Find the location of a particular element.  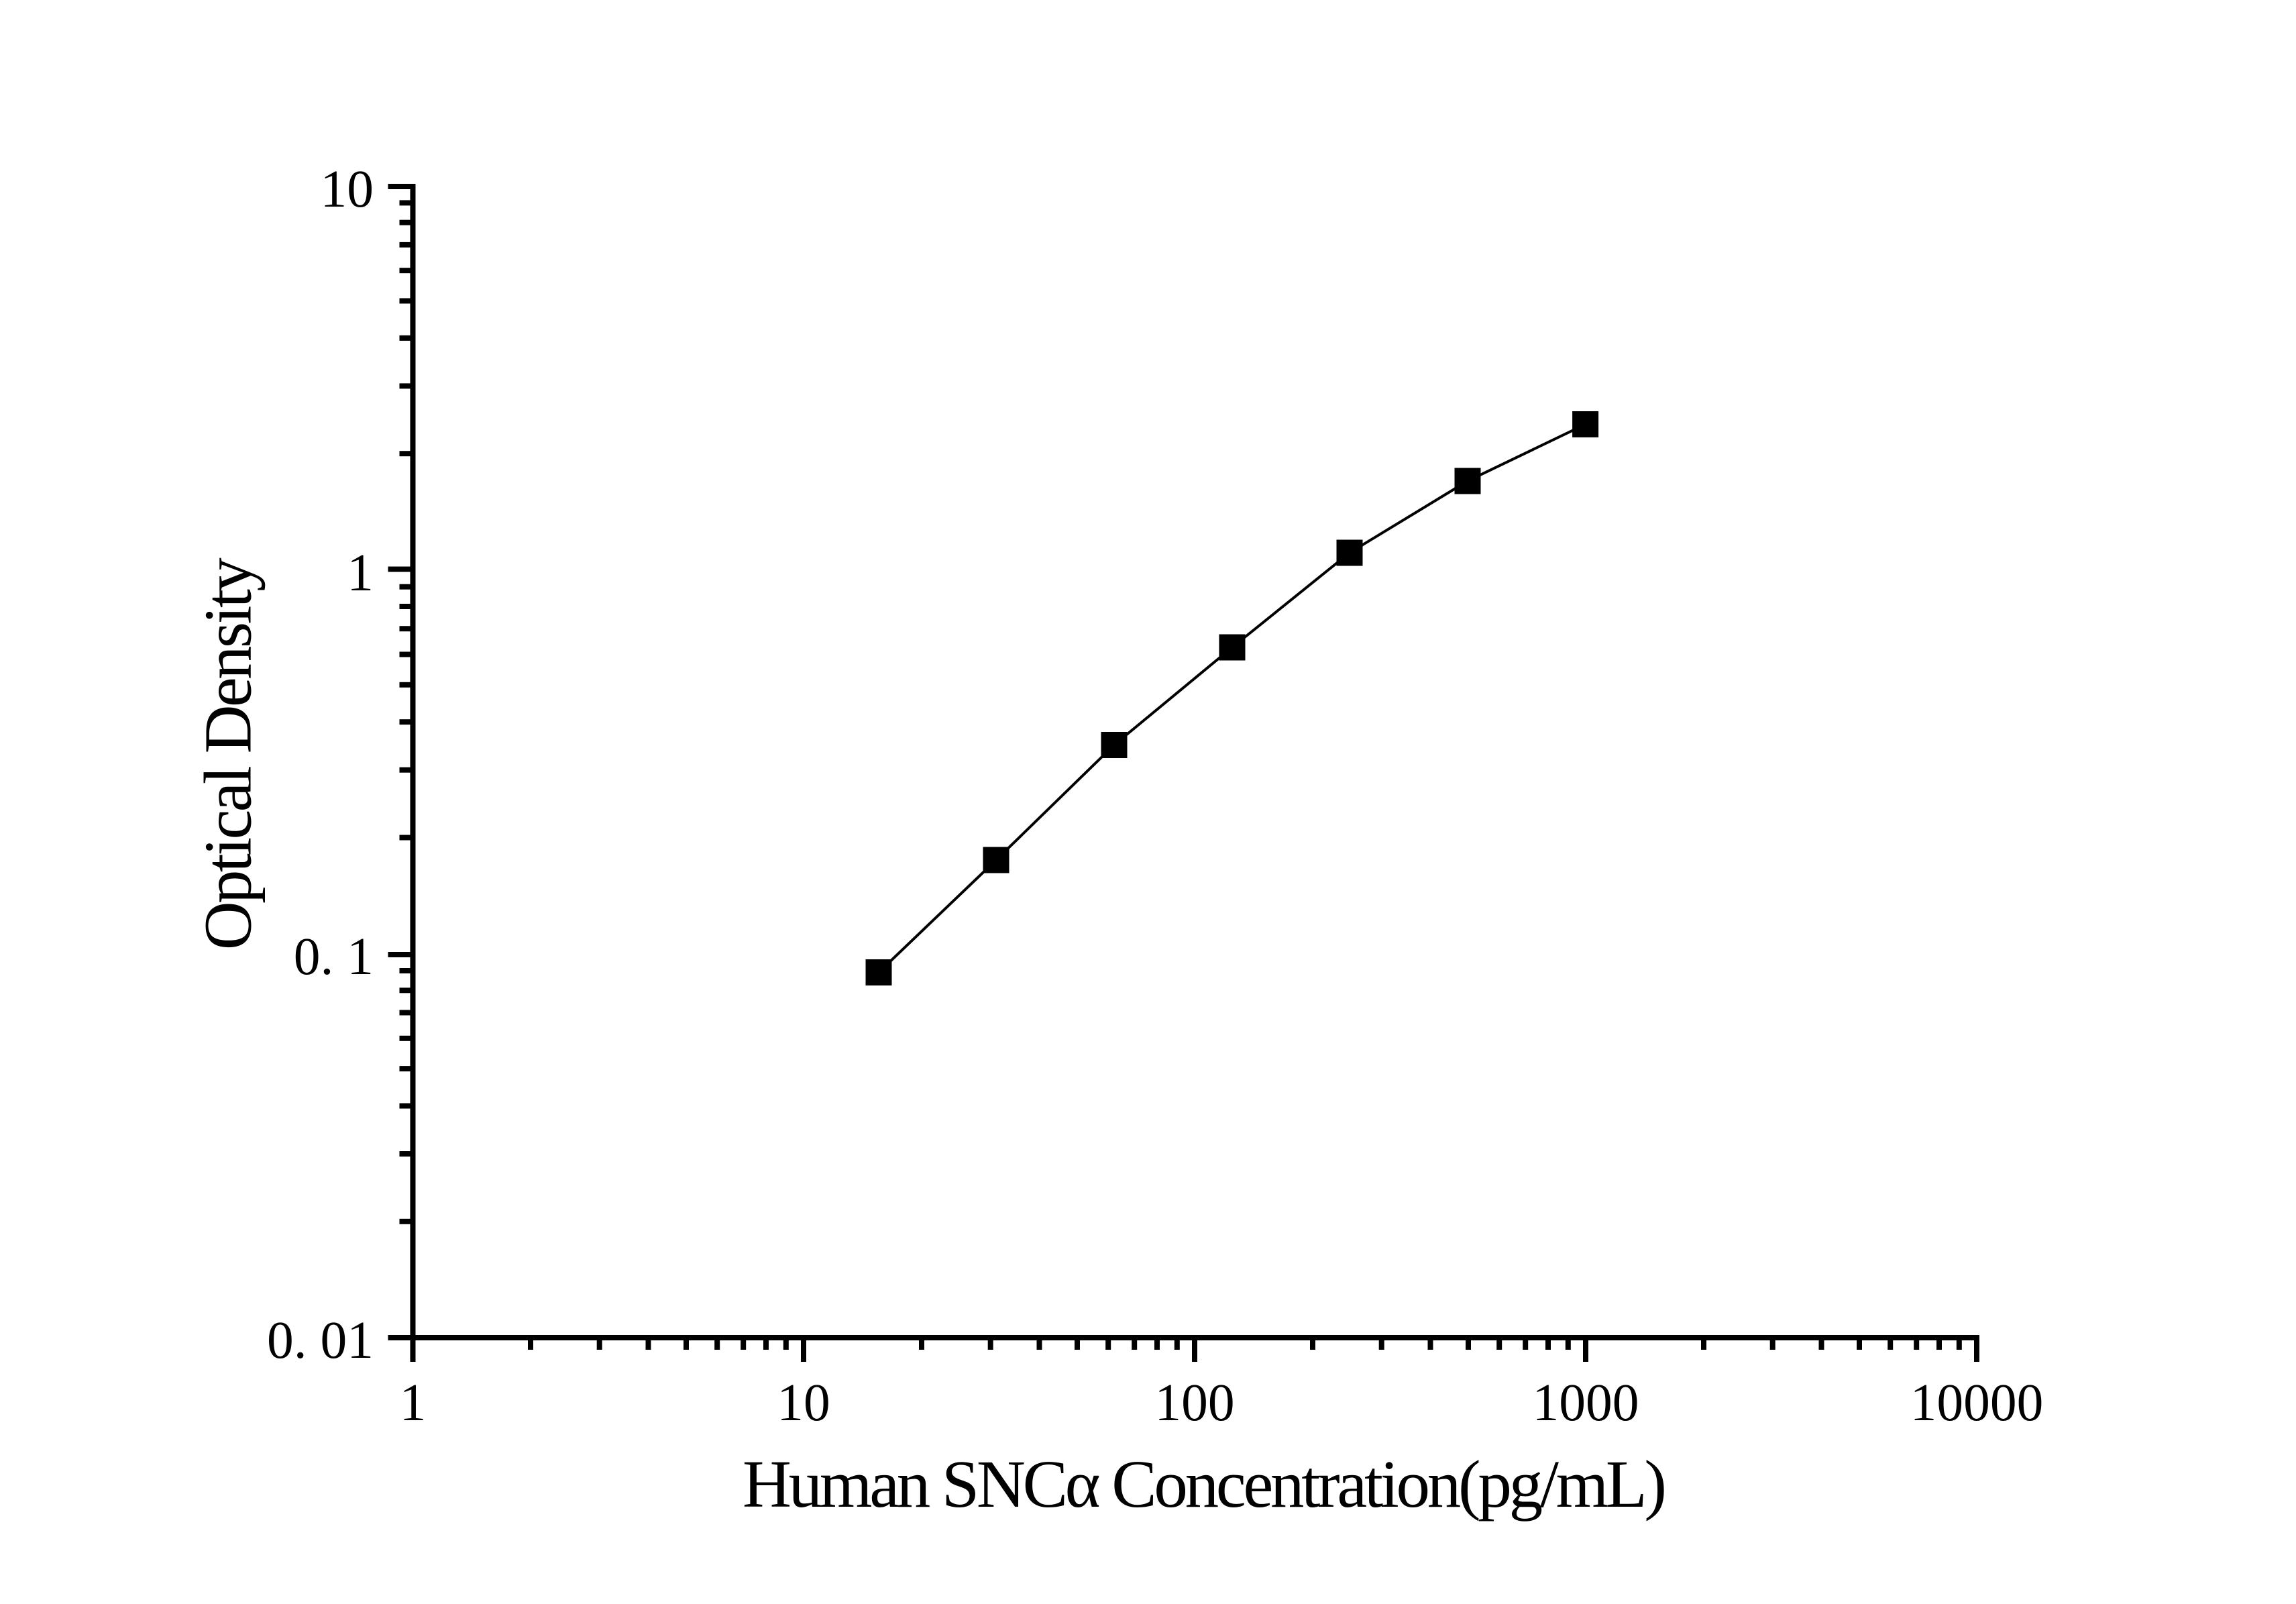

svg-text: Optical Density is located at coordinates (228, 754).